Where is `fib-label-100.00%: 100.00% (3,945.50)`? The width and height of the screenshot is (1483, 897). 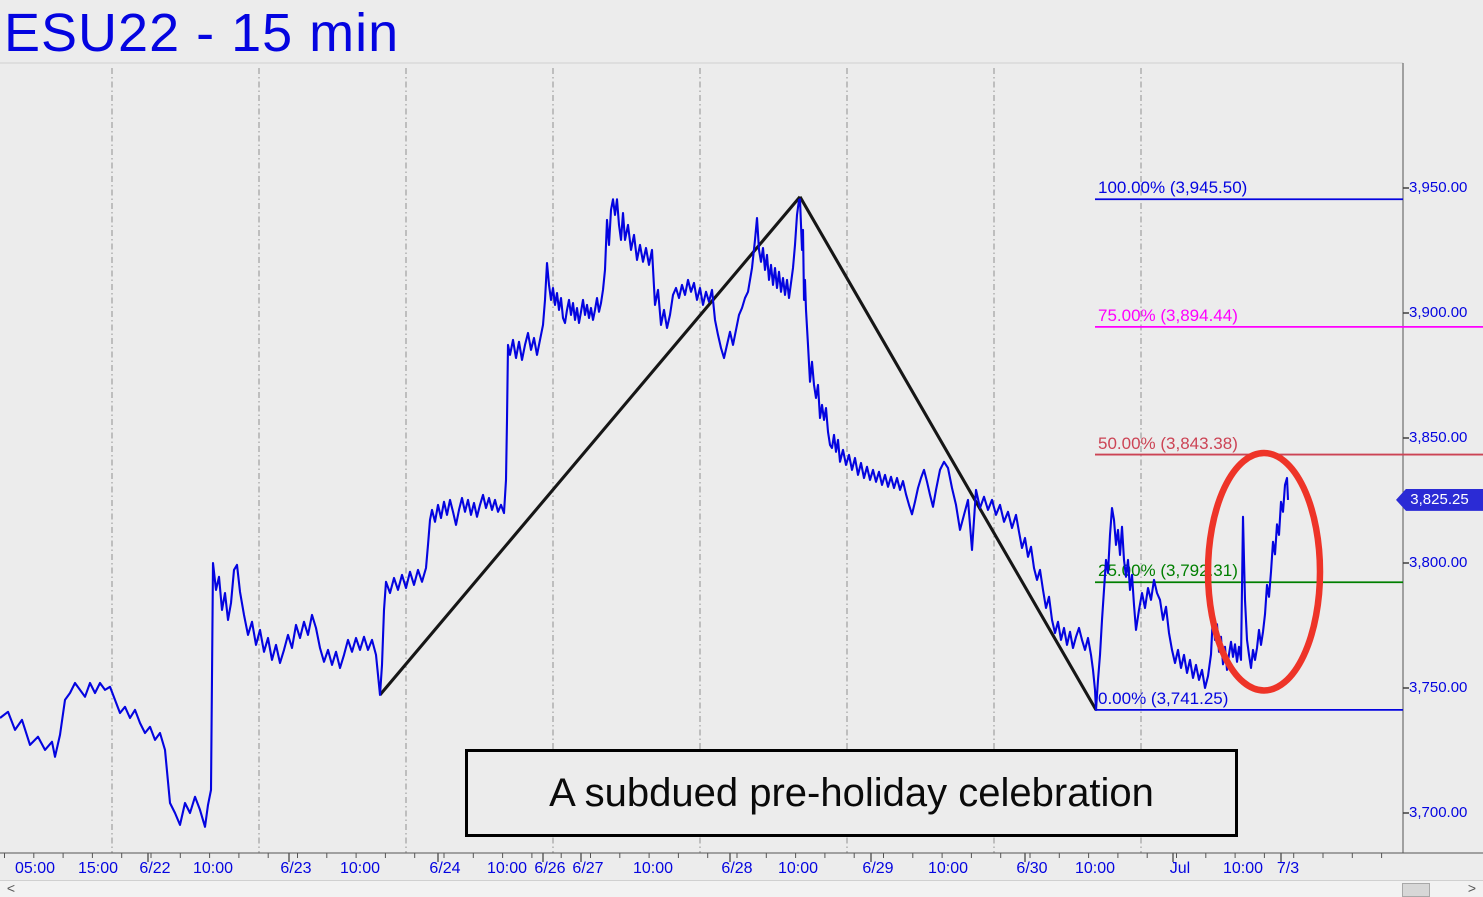
fib-label-100.00%: 100.00% (3,945.50) is located at coordinates (1173, 188).